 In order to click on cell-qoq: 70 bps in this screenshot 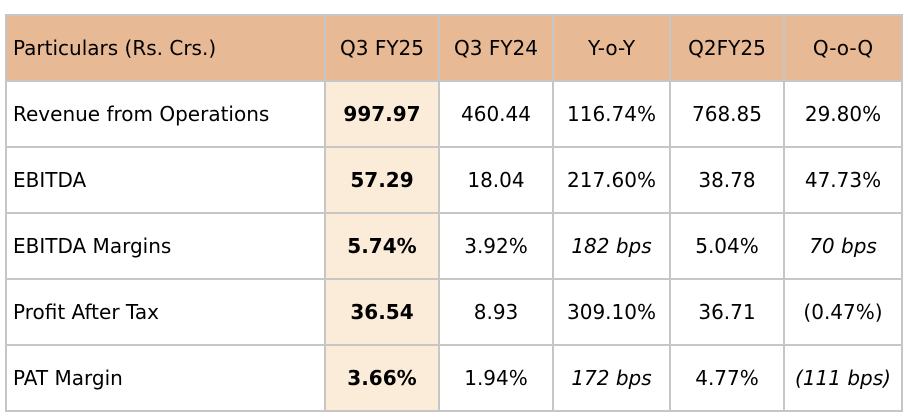, I will do `click(843, 246)`.